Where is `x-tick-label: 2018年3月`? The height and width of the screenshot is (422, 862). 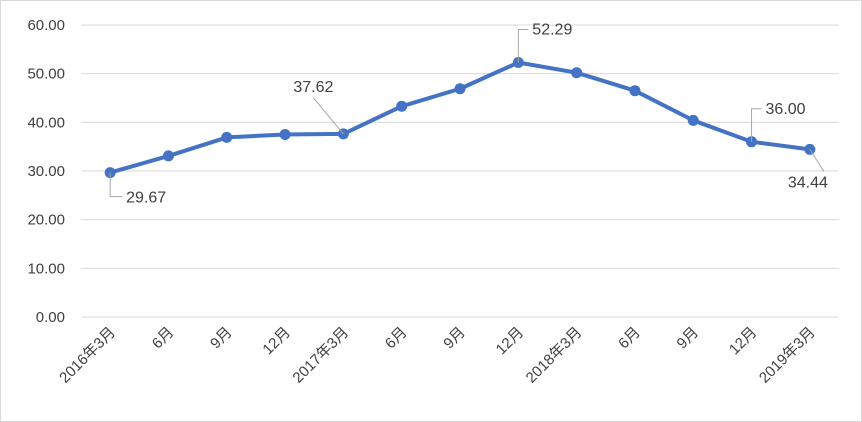 x-tick-label: 2018年3月 is located at coordinates (554, 355).